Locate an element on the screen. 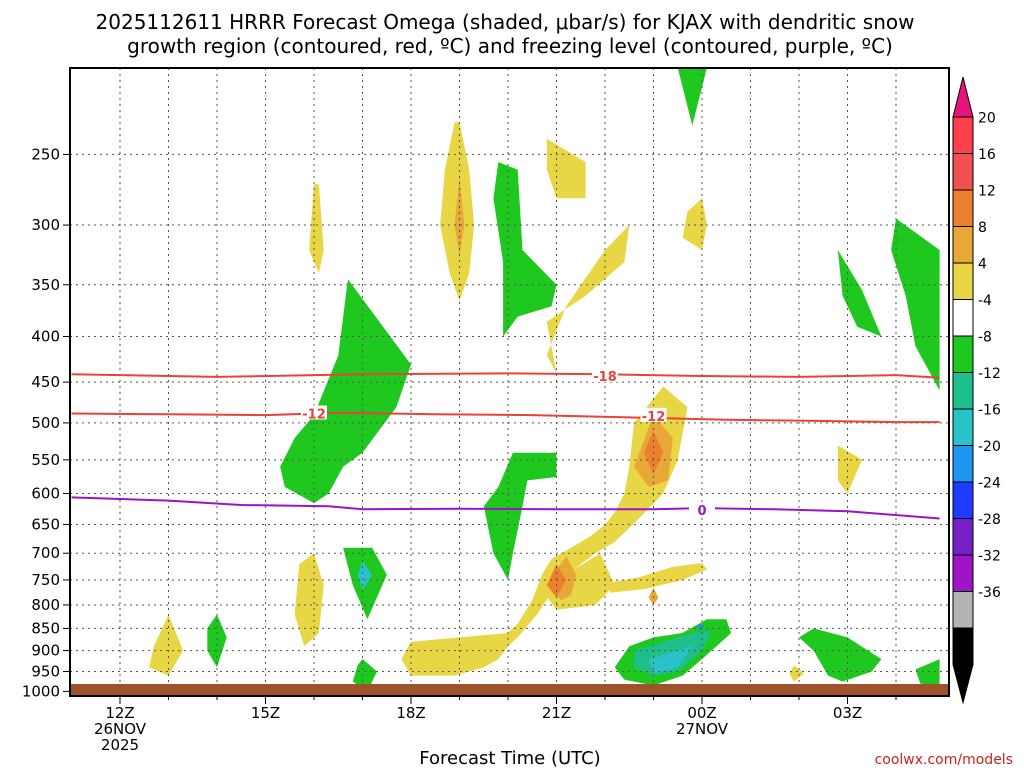 This screenshot has width=1024, height=773. colorbar-label-13: -36 is located at coordinates (989, 593).